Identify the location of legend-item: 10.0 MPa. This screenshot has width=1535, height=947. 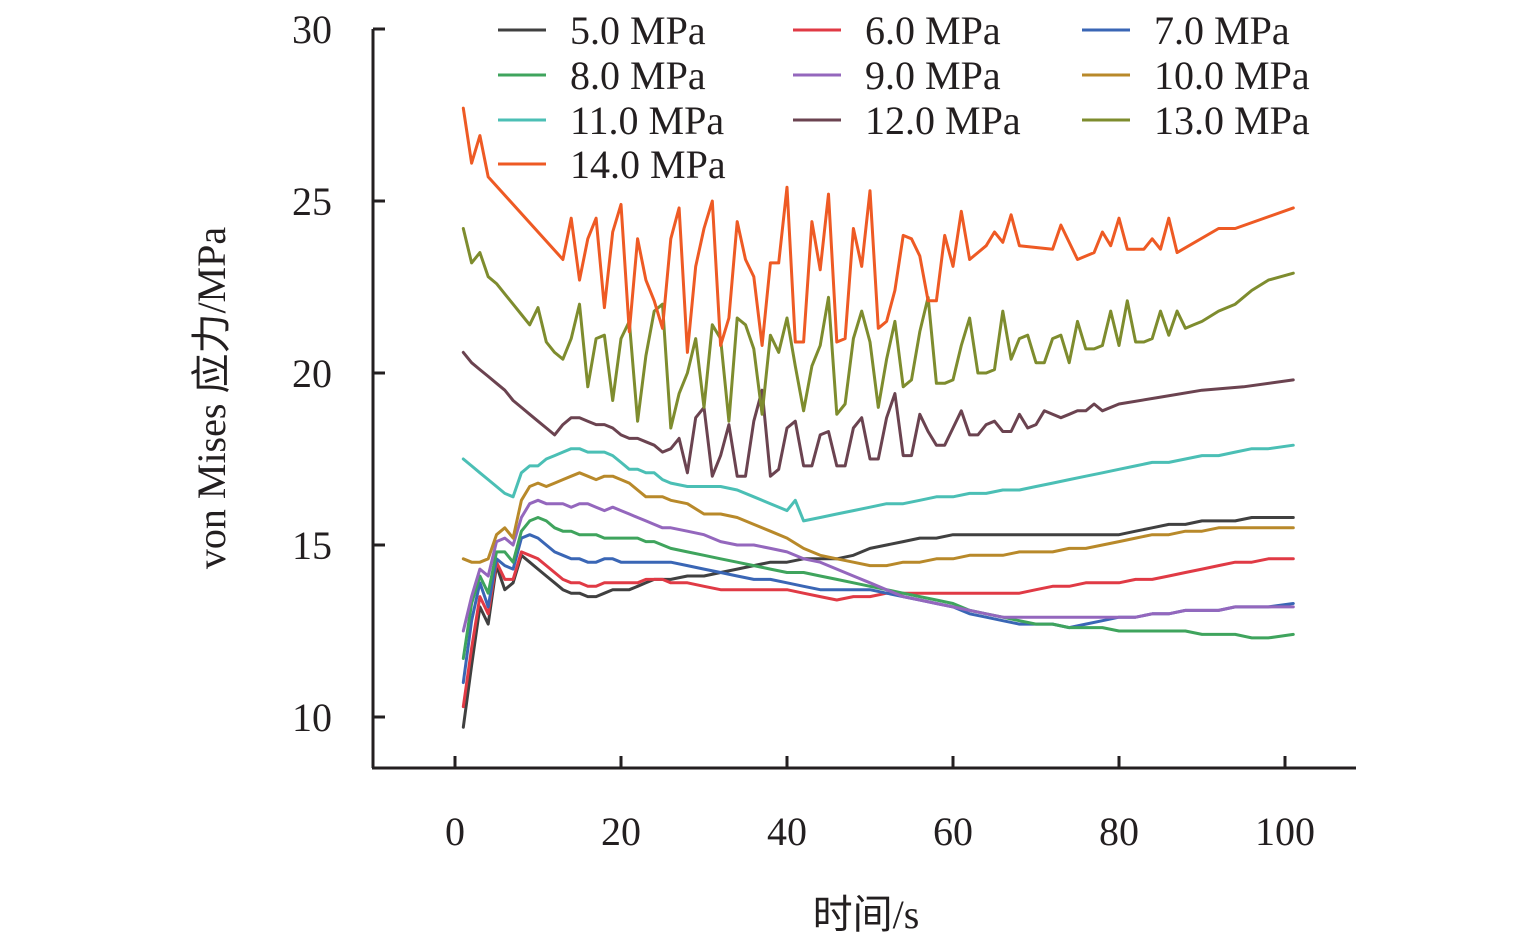
(1196, 75).